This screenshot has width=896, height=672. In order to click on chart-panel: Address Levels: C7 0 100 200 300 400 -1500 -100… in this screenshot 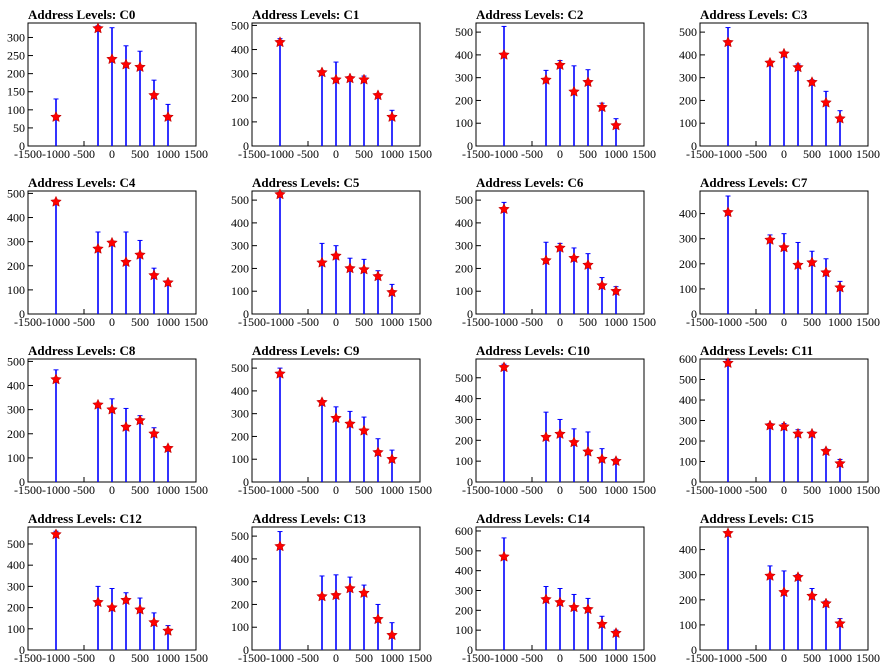, I will do `click(779, 252)`.